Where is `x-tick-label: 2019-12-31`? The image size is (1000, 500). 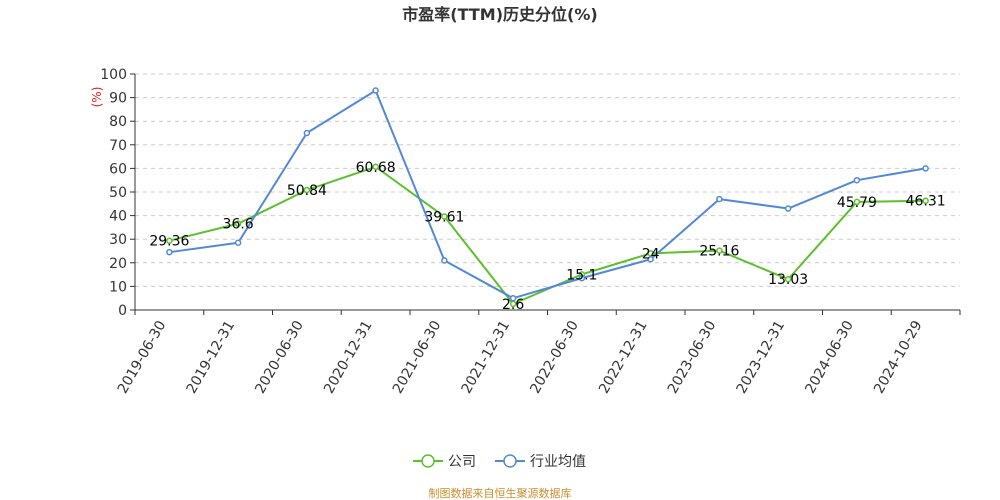
x-tick-label: 2019-12-31 is located at coordinates (211, 357).